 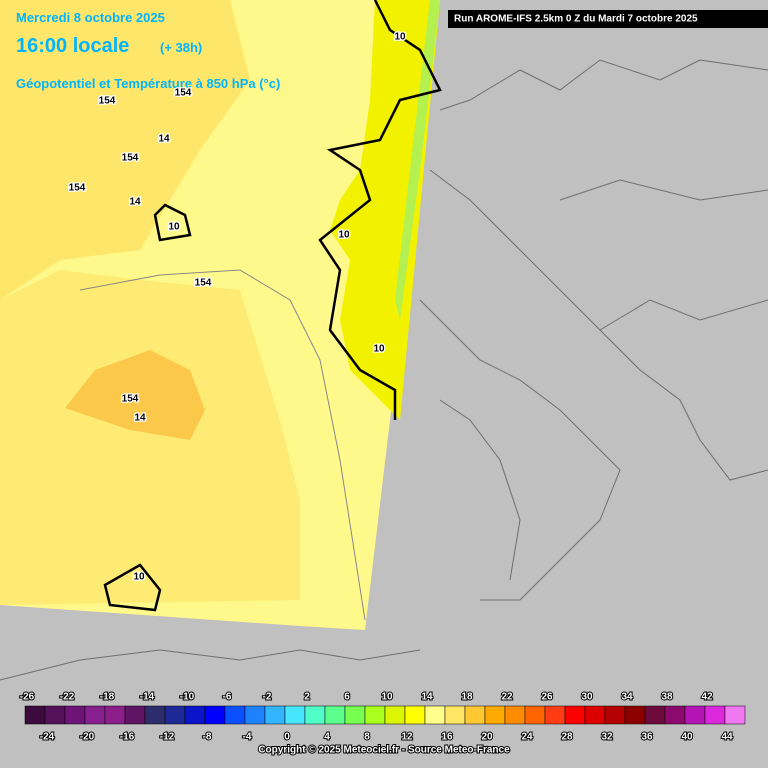 I want to click on legend-label: 42, so click(x=707, y=697).